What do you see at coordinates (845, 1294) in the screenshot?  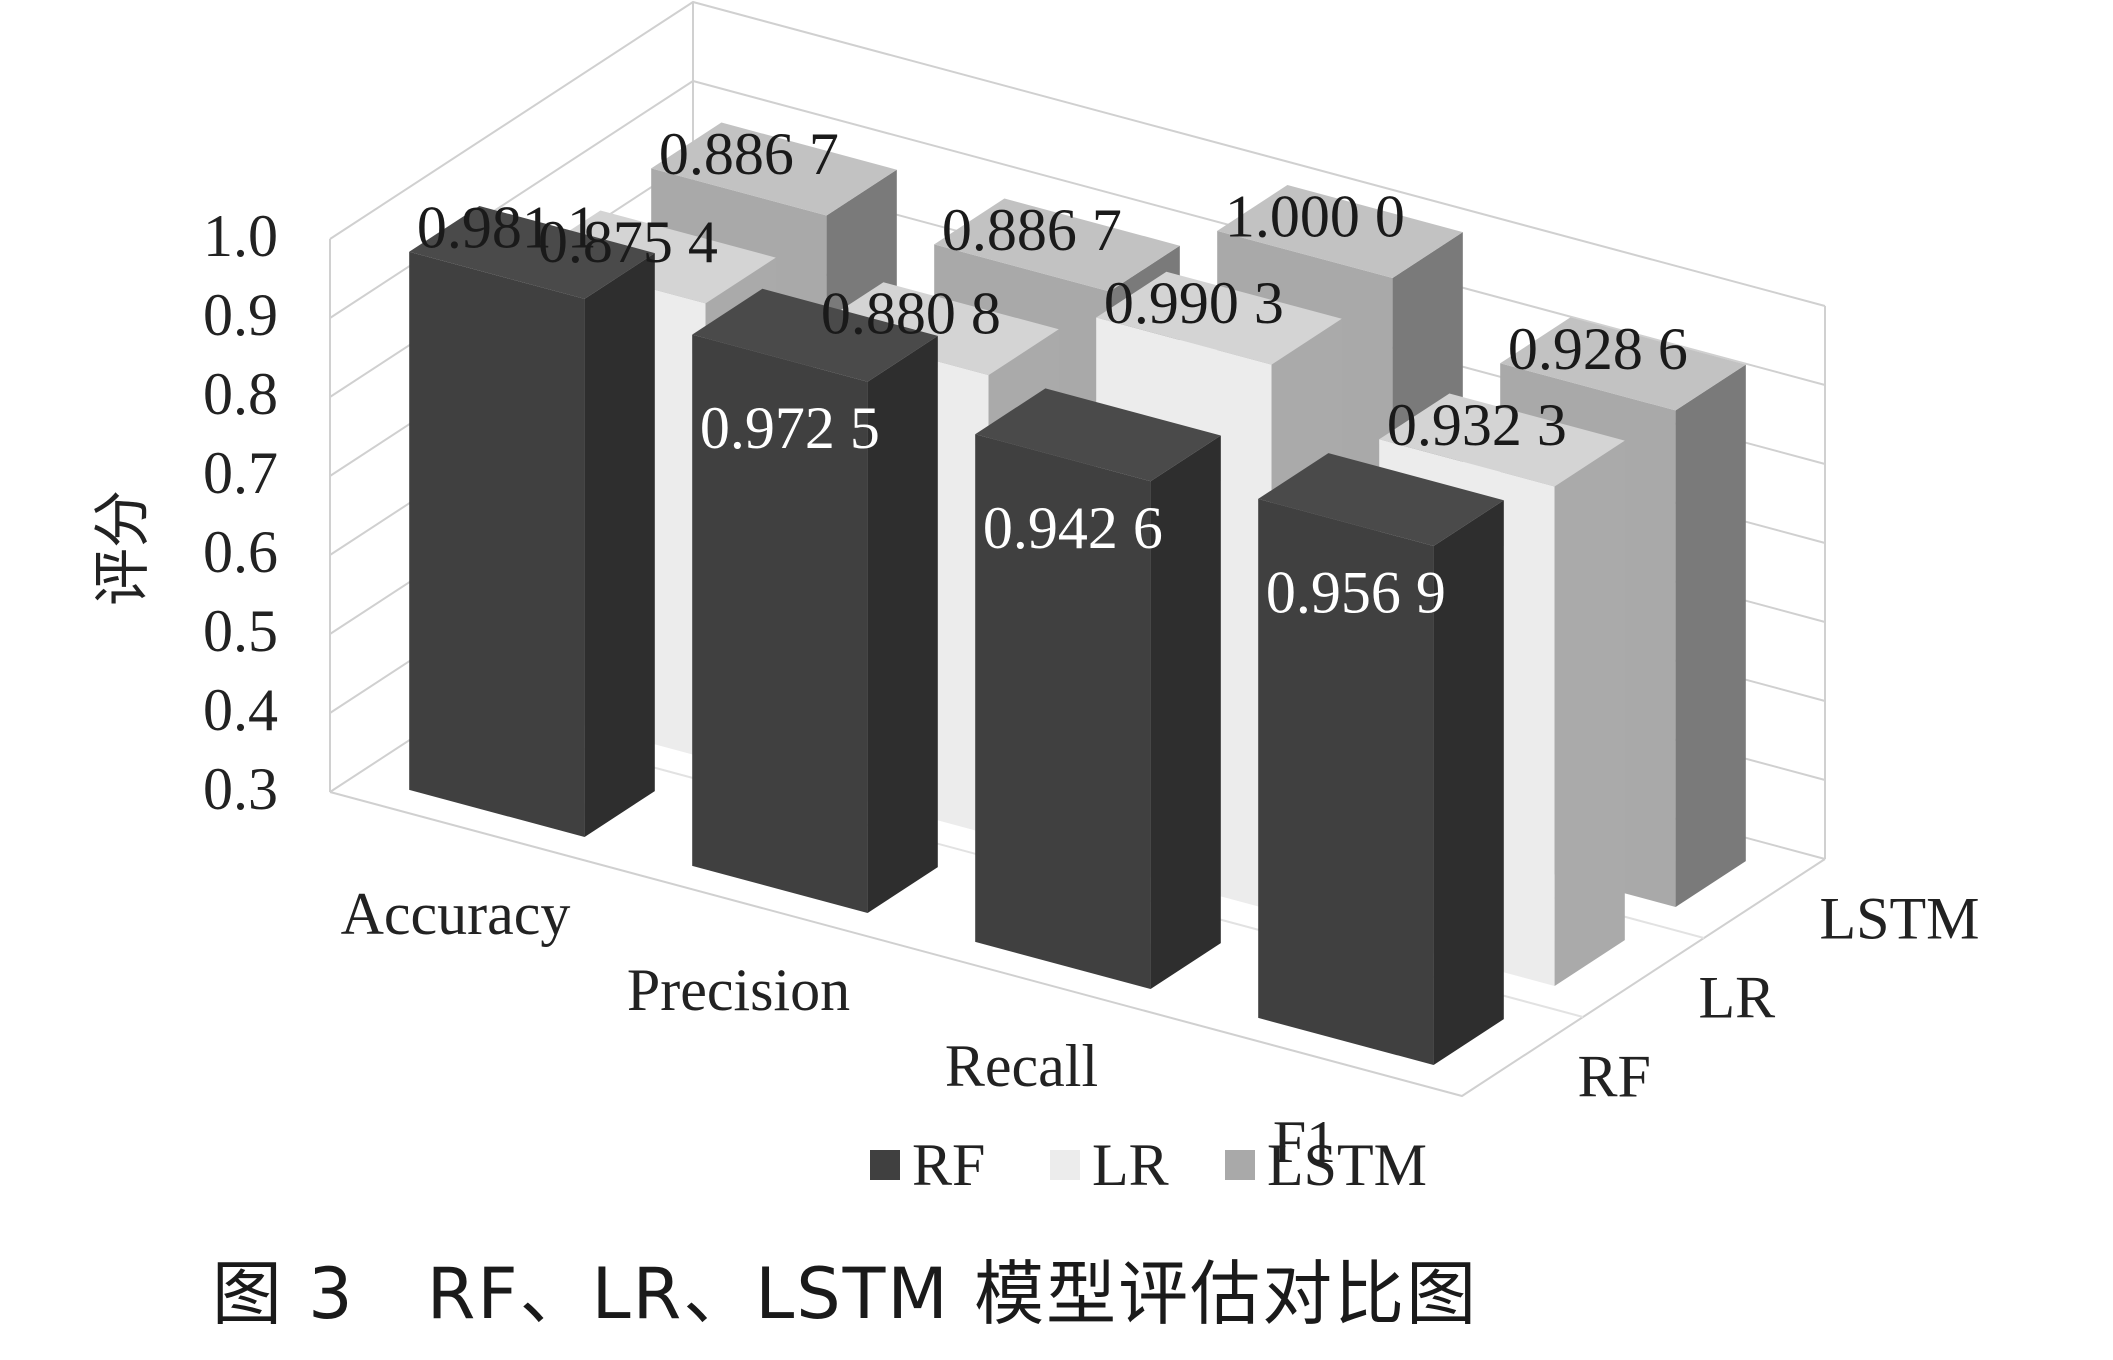 I see `figure-caption: 图 3 RF、LR、LSTM 模型评估对比图` at bounding box center [845, 1294].